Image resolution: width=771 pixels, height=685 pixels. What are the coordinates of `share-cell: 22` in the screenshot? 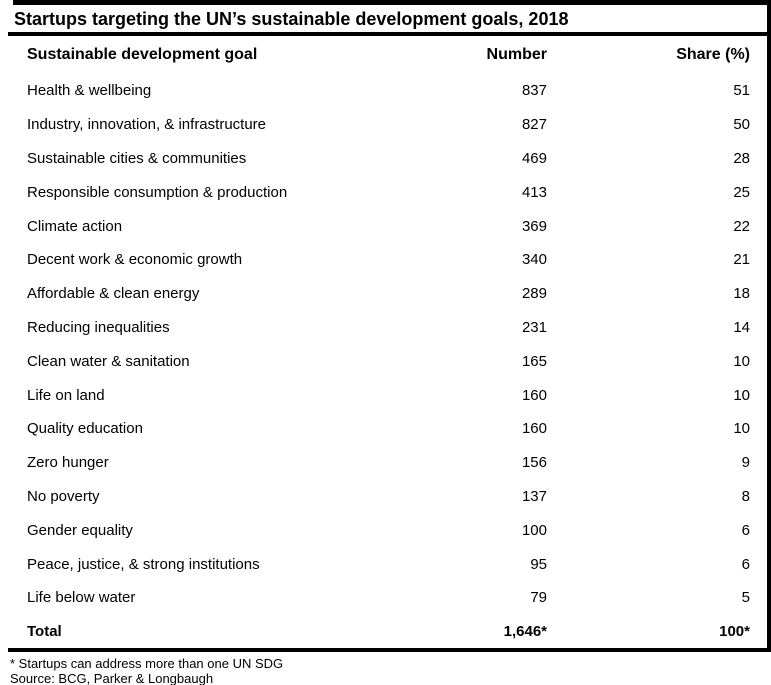 It's located at (741, 226).